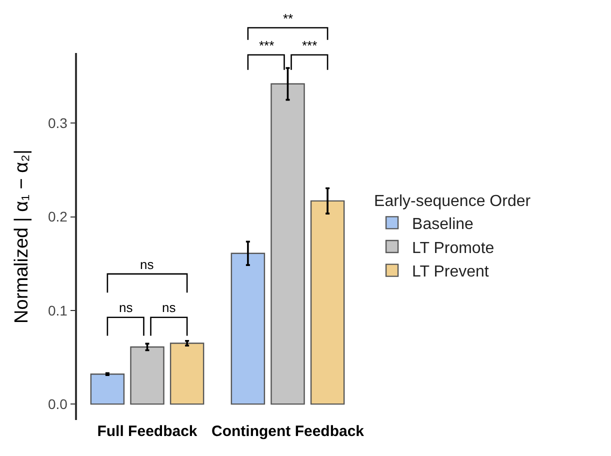 The width and height of the screenshot is (611, 456). What do you see at coordinates (453, 201) in the screenshot?
I see `legend-title: Early-sequence Order` at bounding box center [453, 201].